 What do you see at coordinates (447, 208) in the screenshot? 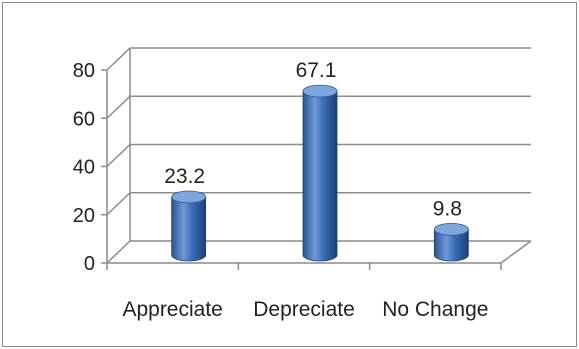
I see `data-label: 9.8` at bounding box center [447, 208].